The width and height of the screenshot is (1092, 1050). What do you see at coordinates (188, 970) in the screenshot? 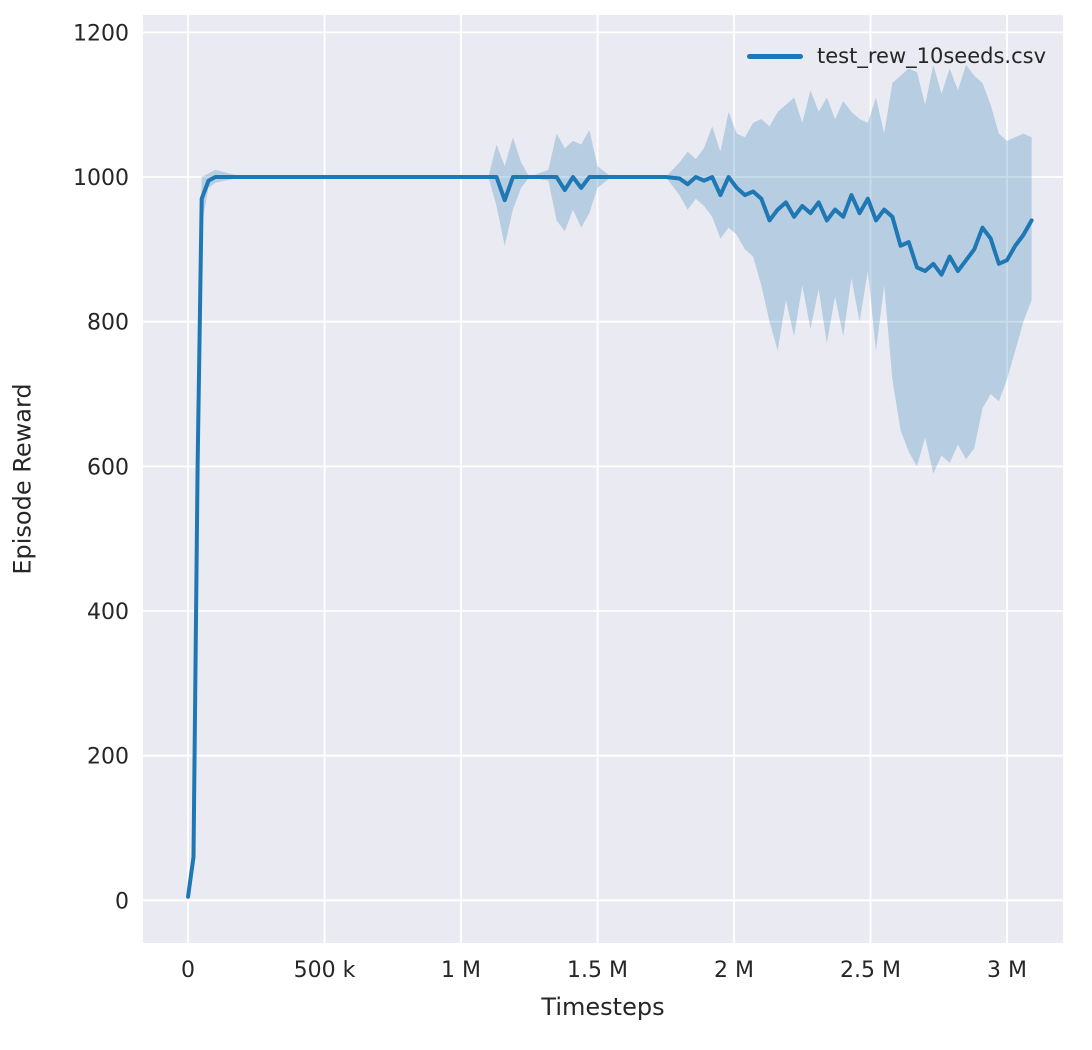
I see `x-tick-label: 0` at bounding box center [188, 970].